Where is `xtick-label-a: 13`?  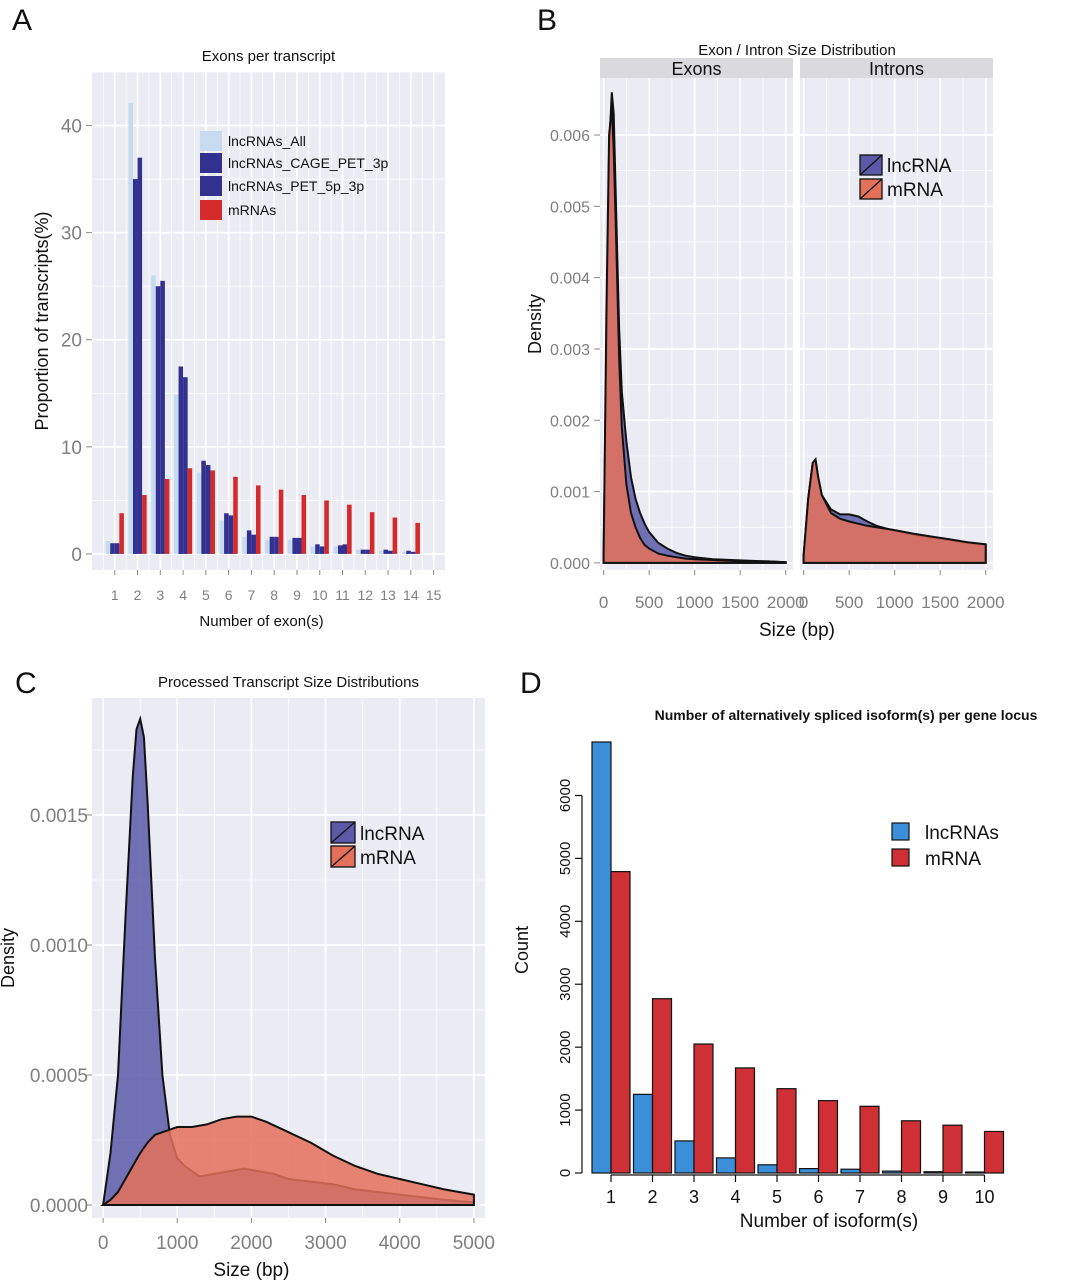
xtick-label-a: 13 is located at coordinates (388, 595).